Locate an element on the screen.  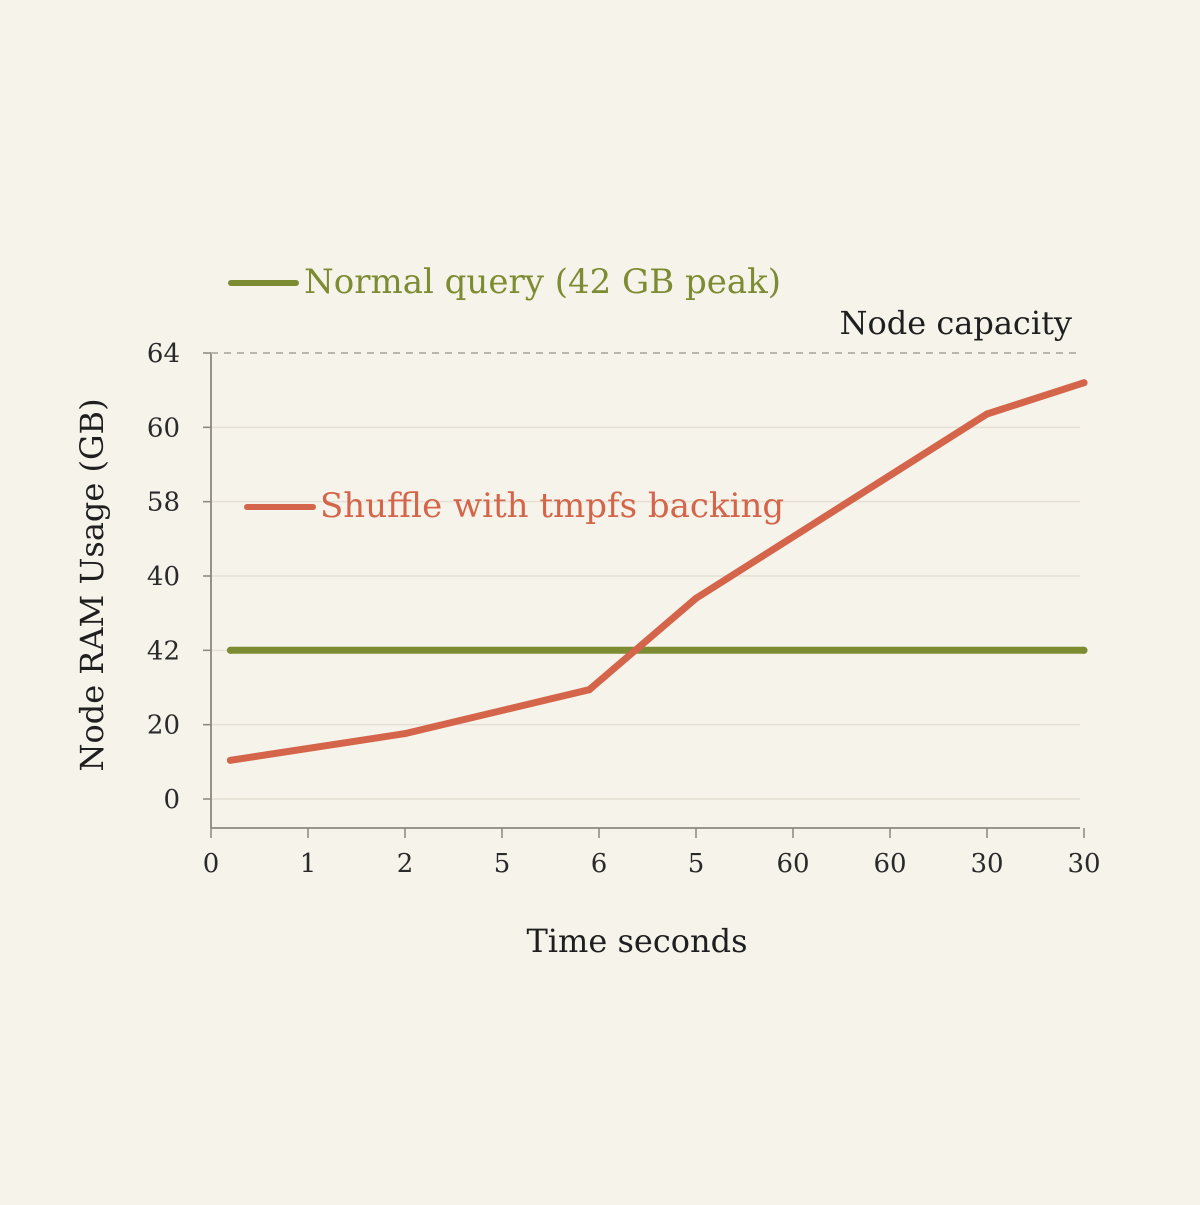
y-axis-title: Node RAM Usage (GB) is located at coordinates (92, 584).